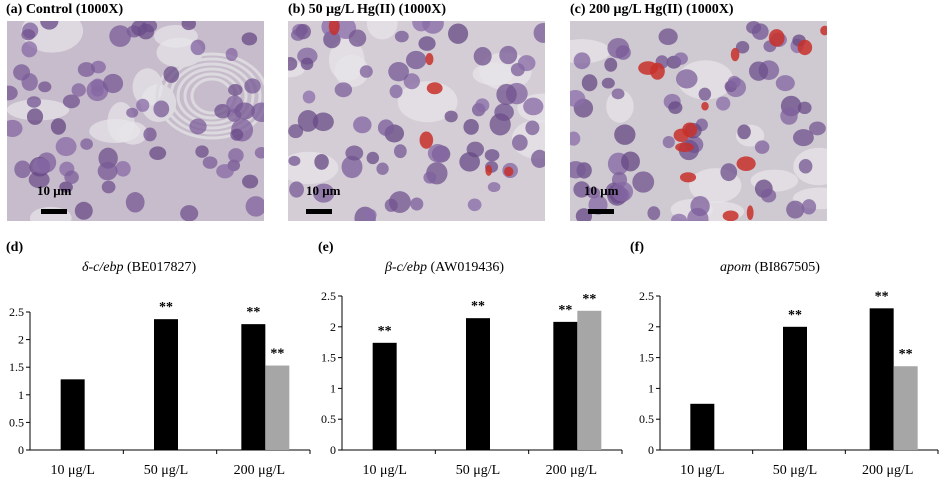  Describe the element at coordinates (333, 450) in the screenshot. I see `y-tick-label: 0` at that location.